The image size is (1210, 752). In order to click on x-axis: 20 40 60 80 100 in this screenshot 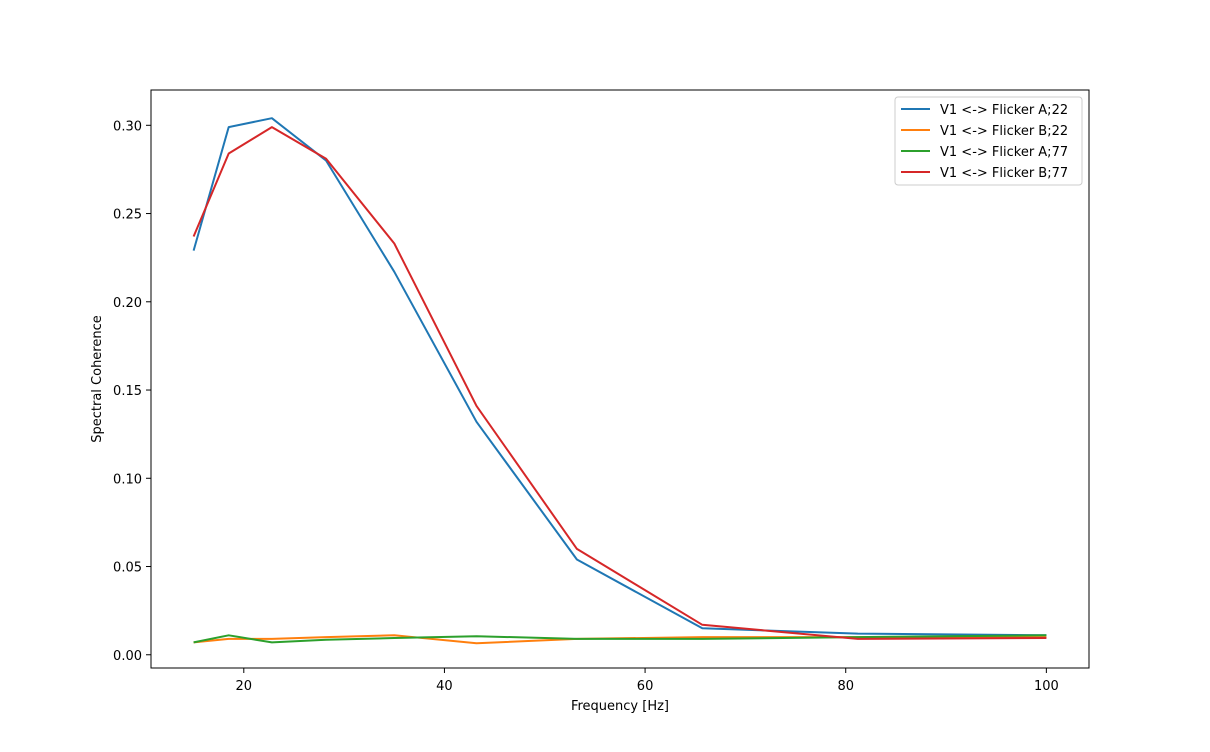, I will do `click(647, 681)`.